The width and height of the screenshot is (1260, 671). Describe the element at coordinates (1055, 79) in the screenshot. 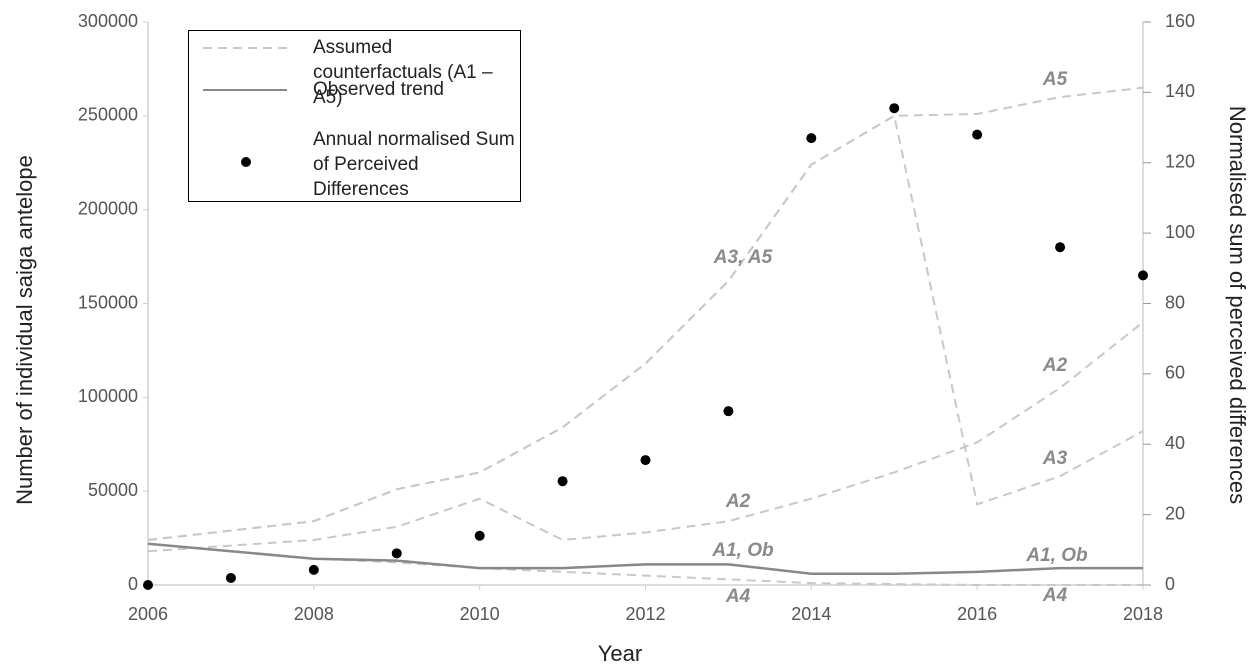

I see `annotation: A5` at that location.